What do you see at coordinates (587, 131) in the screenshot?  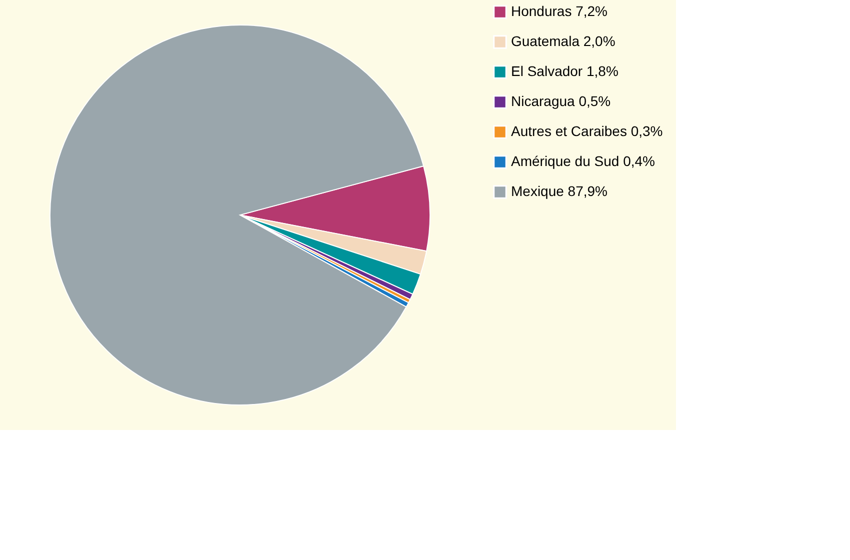 I see `legend-label: Autres et Caraibes 0,3%` at bounding box center [587, 131].